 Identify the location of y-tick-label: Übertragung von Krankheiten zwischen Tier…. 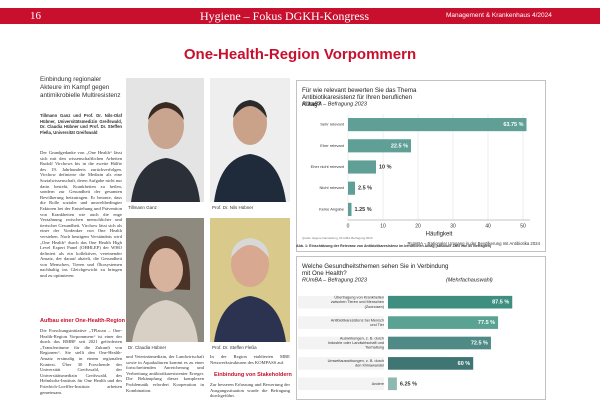
(358, 302).